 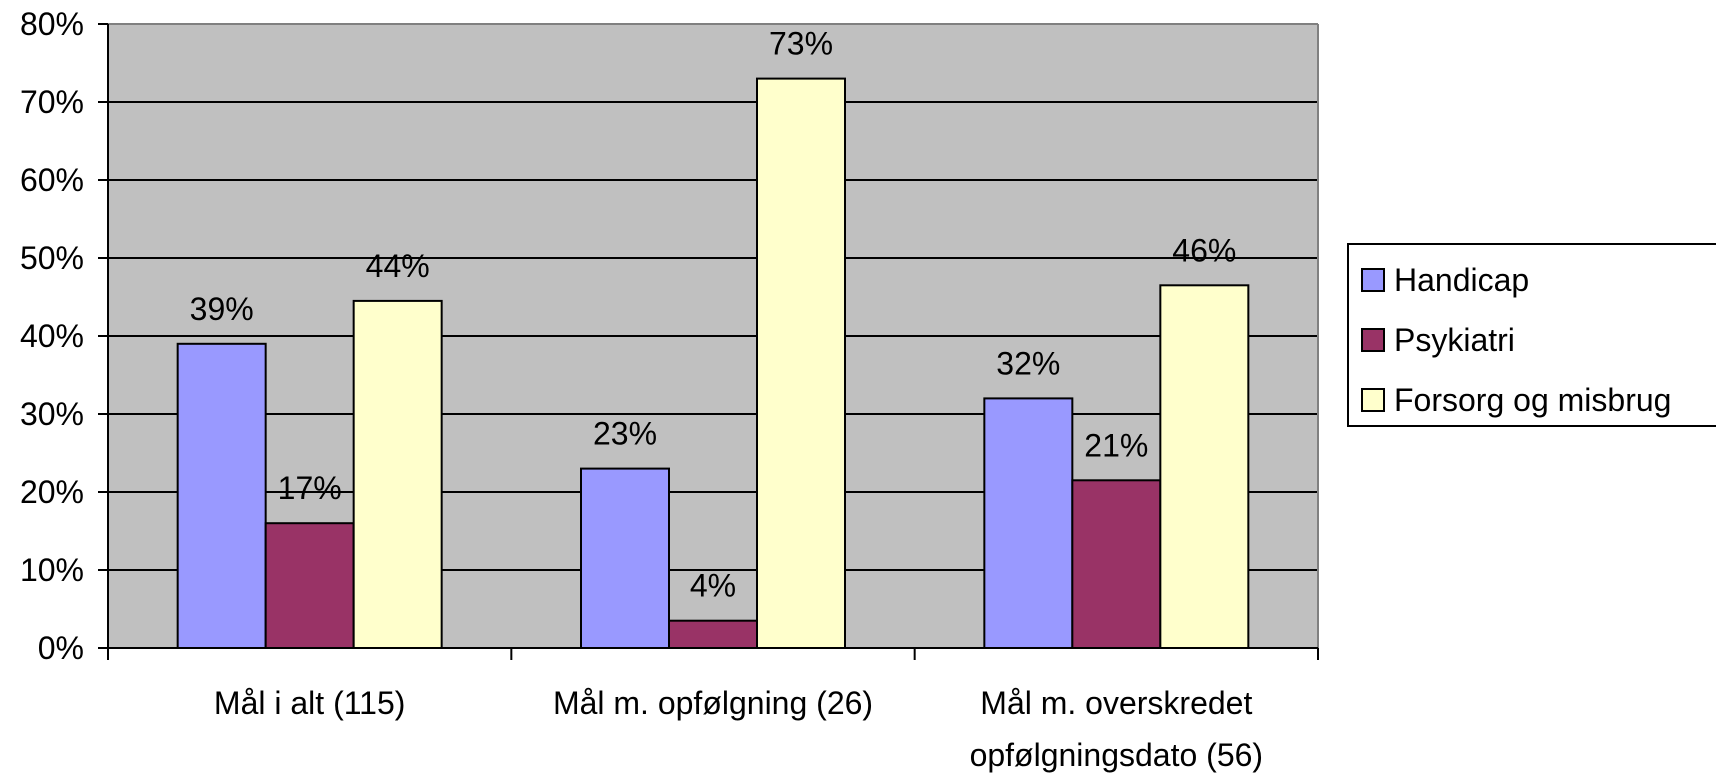 What do you see at coordinates (1204, 250) in the screenshot?
I see `data-label: 46%` at bounding box center [1204, 250].